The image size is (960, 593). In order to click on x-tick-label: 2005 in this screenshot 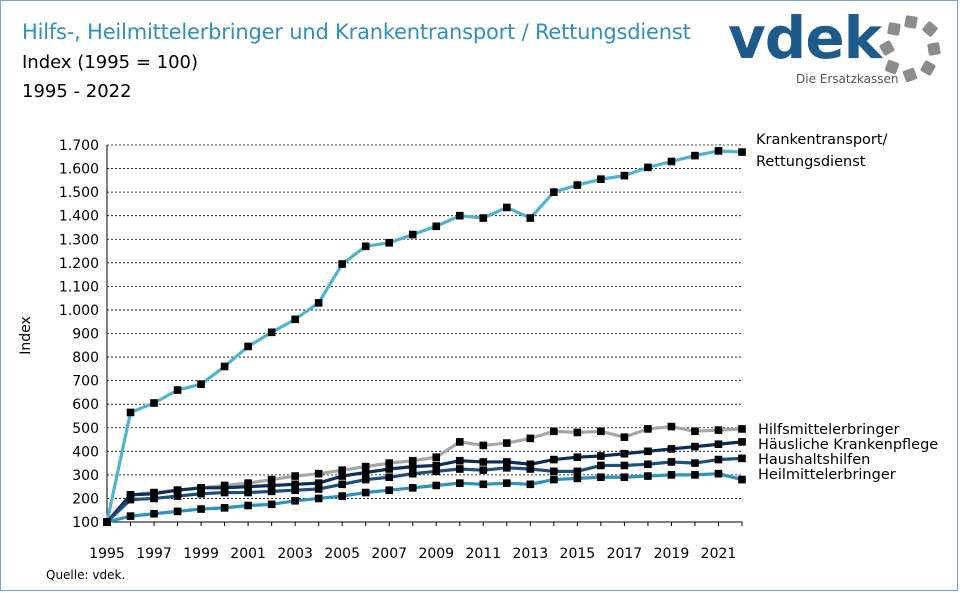, I will do `click(342, 554)`.